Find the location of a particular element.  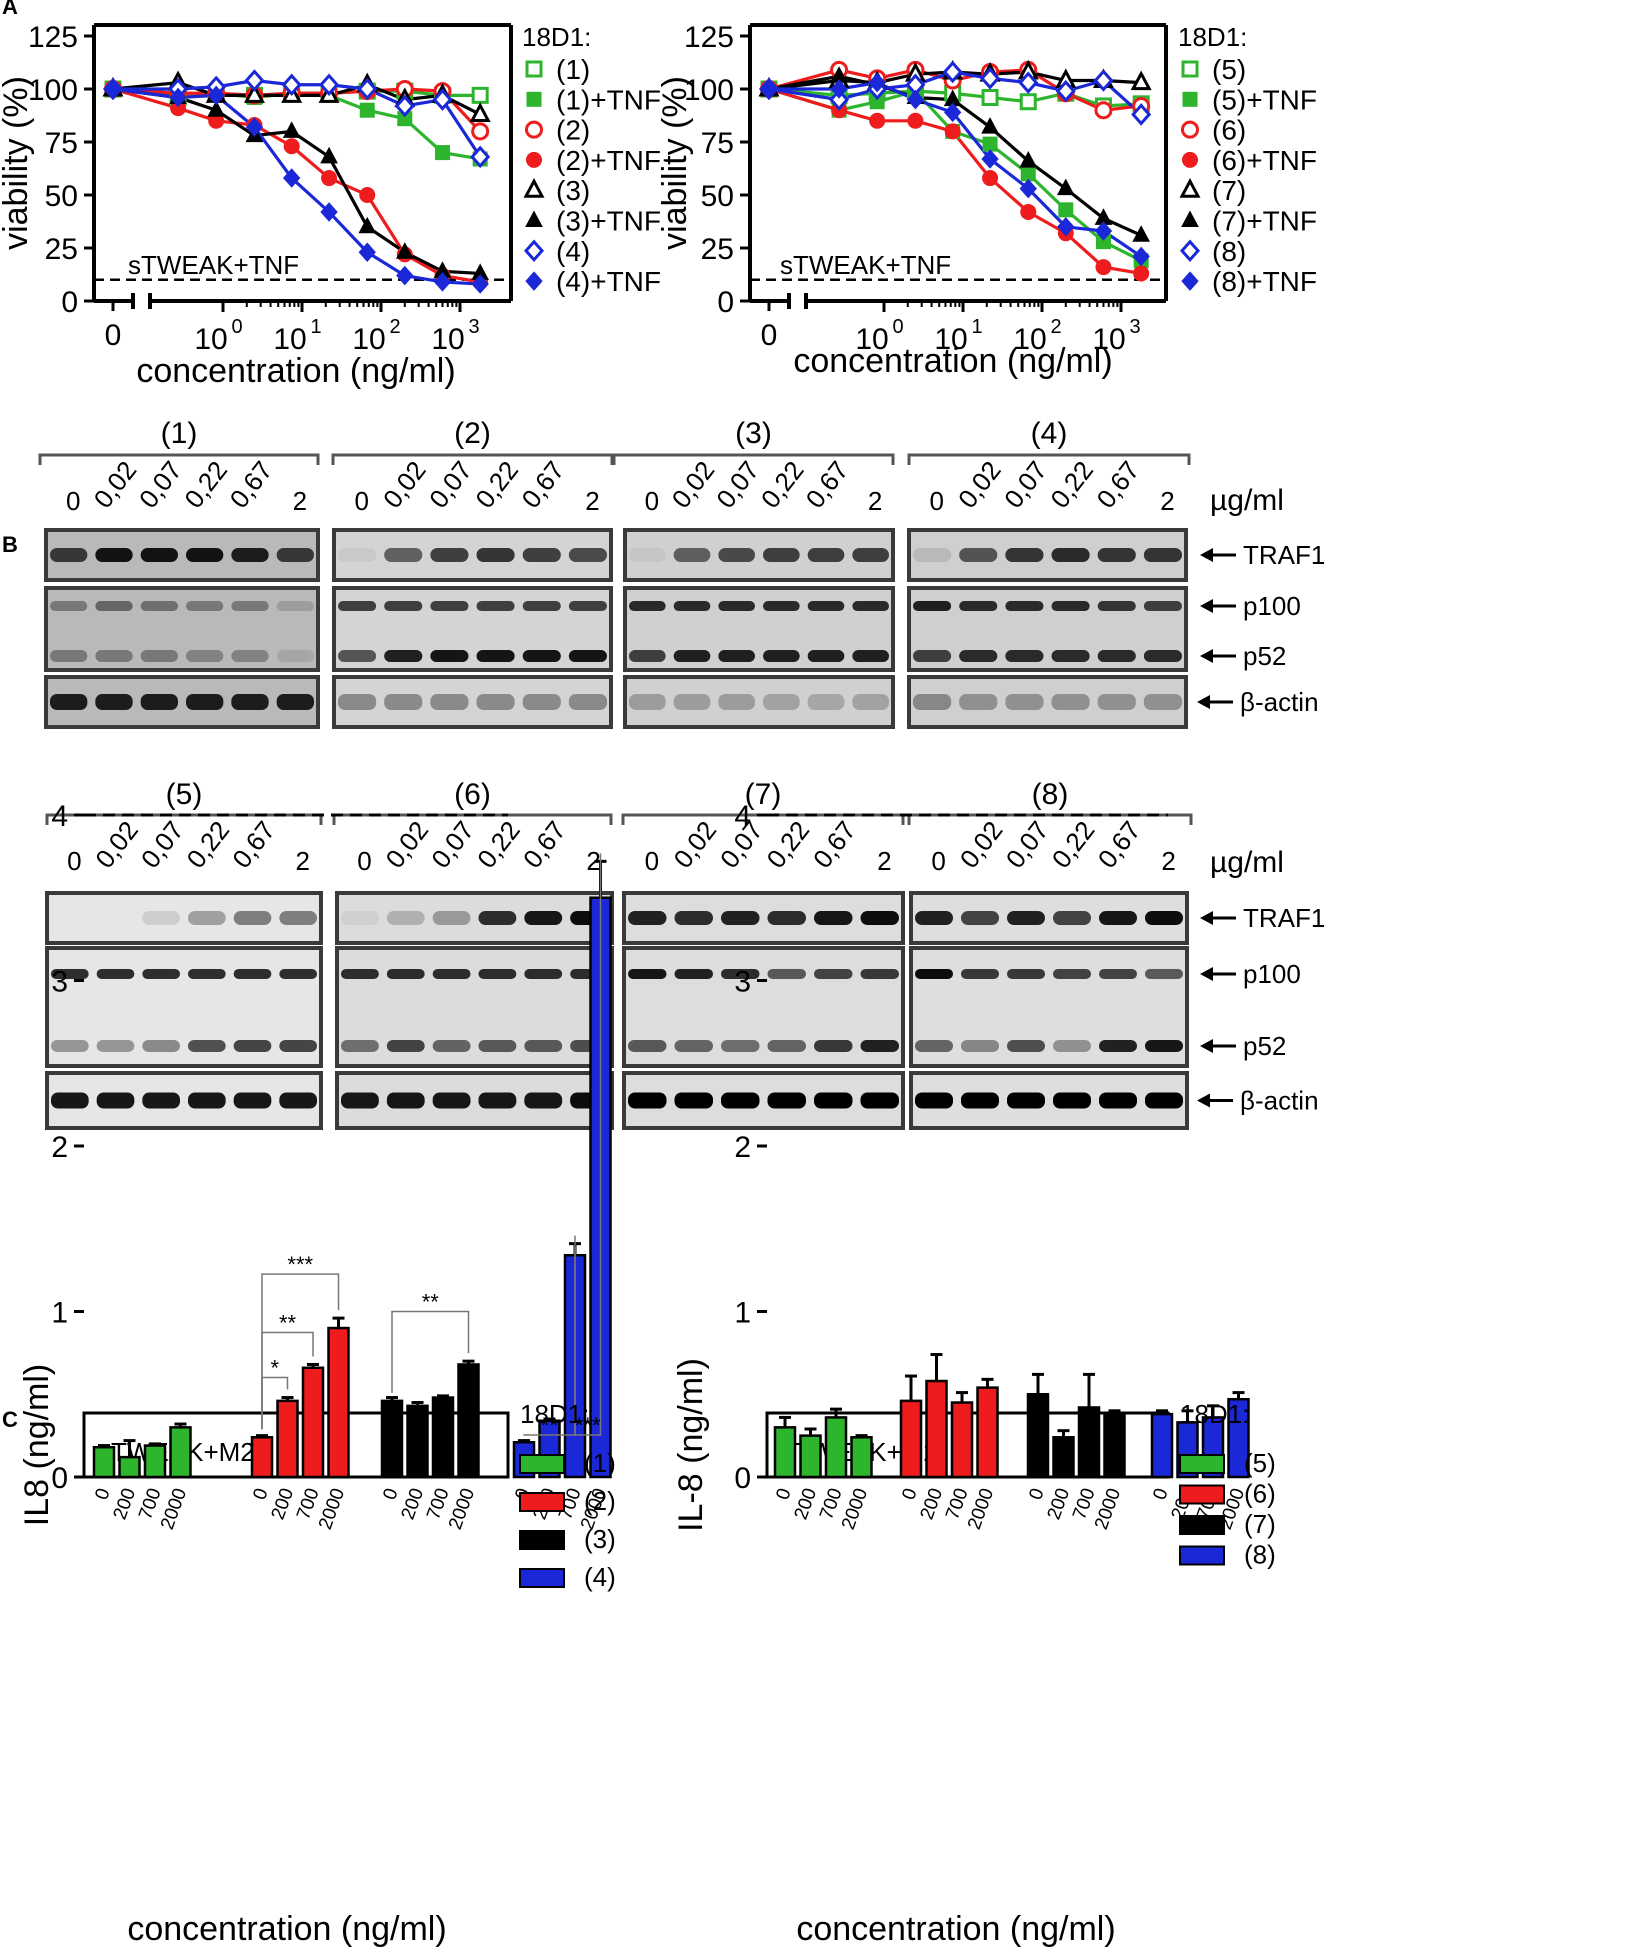

blot-group-label: (8) is located at coordinates (1050, 794).